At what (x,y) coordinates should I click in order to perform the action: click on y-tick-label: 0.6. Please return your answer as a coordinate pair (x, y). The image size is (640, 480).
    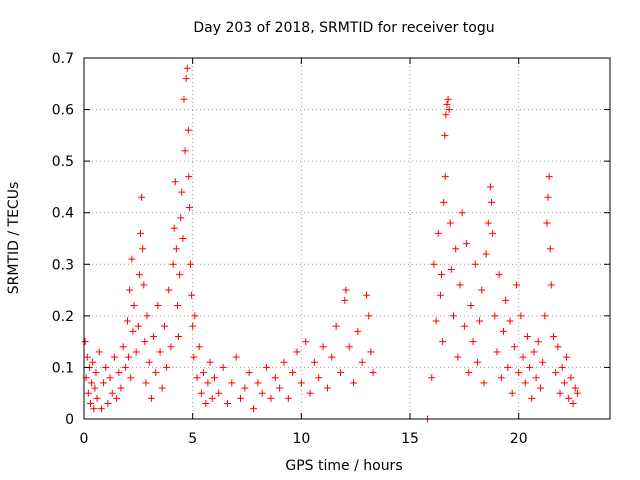
    Looking at the image, I should click on (63, 111).